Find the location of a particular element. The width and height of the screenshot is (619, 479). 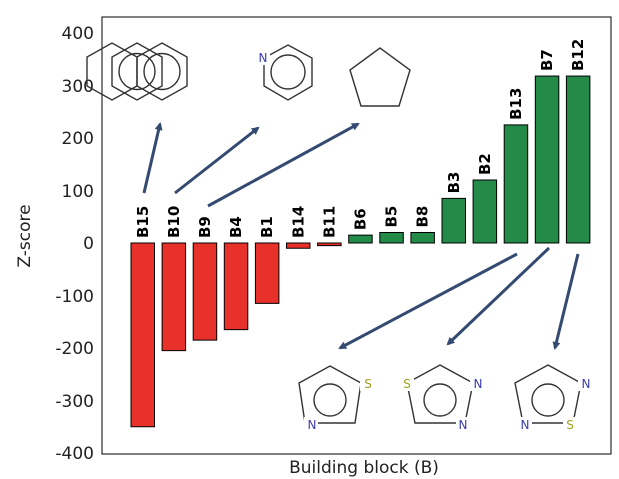

thiadiazole-s-bg is located at coordinates (407, 383).